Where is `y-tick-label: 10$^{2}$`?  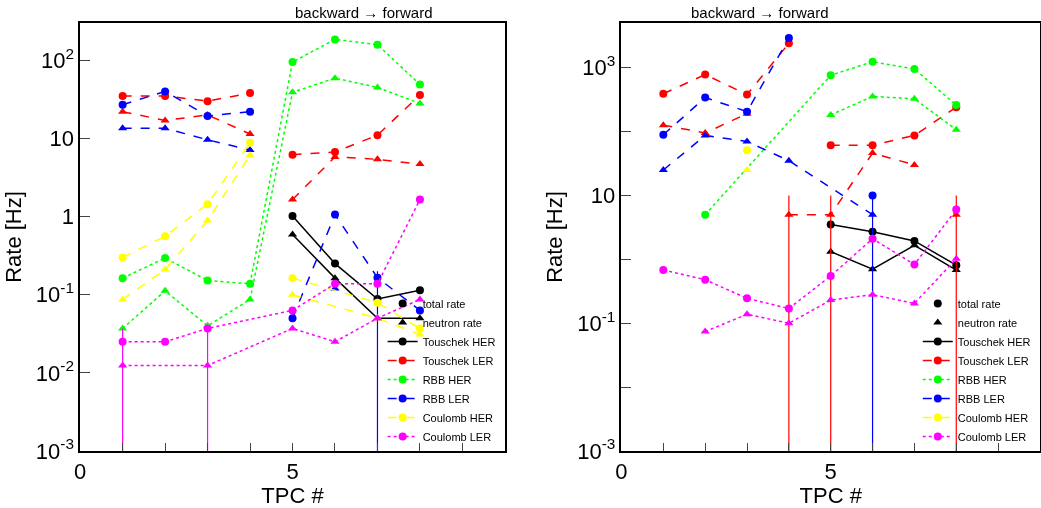
y-tick-label: 10$^{2}$ is located at coordinates (57, 58).